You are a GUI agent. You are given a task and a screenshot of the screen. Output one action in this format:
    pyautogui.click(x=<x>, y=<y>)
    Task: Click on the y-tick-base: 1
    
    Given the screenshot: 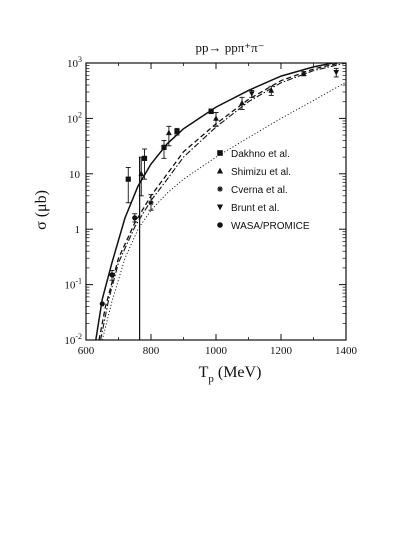 What is the action you would take?
    pyautogui.click(x=78, y=230)
    